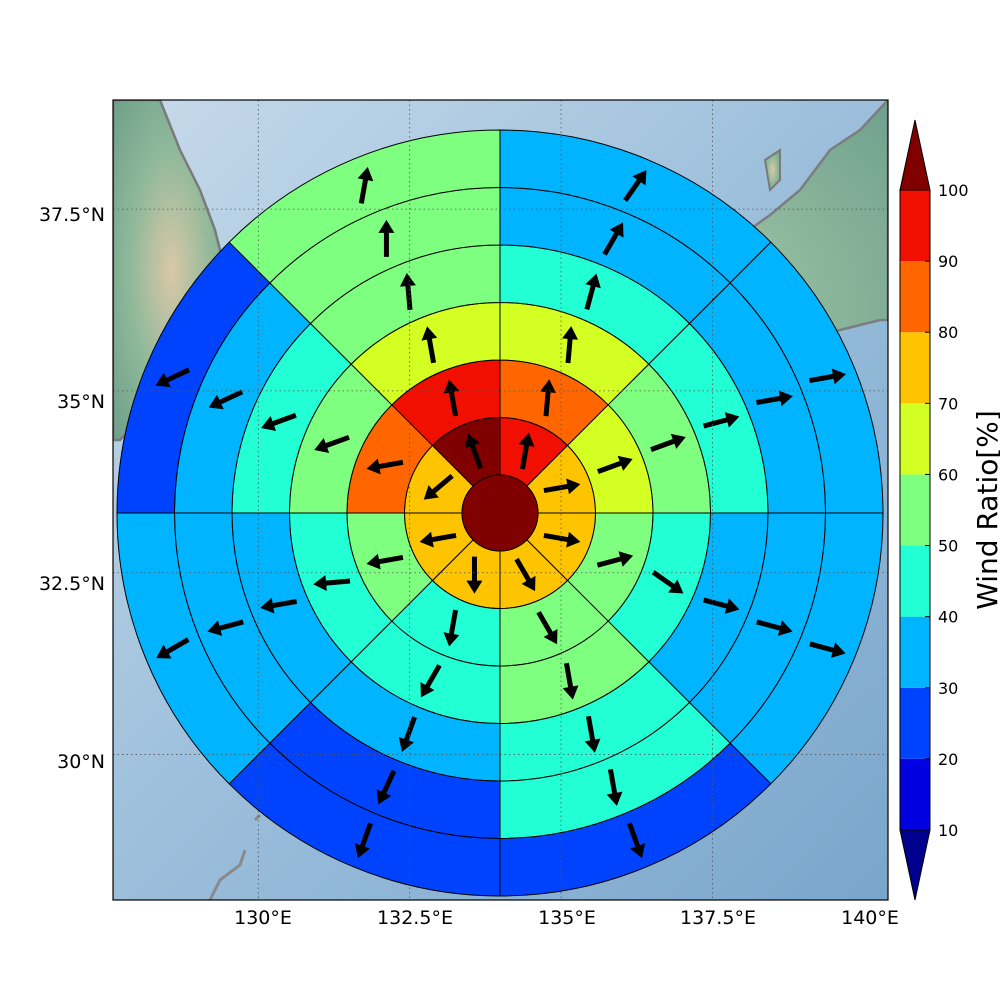 Image resolution: width=1000 pixels, height=1000 pixels. What do you see at coordinates (263, 918) in the screenshot?
I see `x-tick-label: 130°E` at bounding box center [263, 918].